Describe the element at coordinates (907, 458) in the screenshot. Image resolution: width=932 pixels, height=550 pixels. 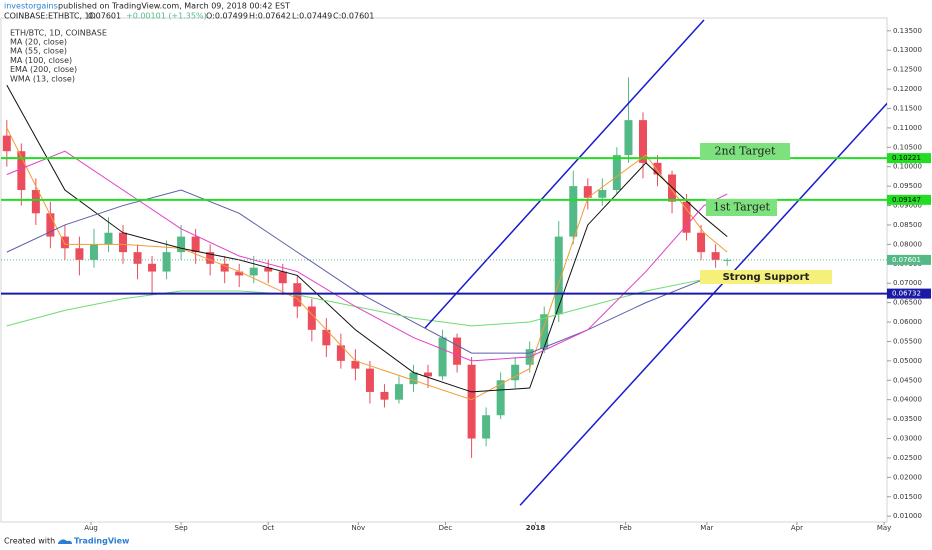
I see `y-tick-label: 0.02500` at that location.